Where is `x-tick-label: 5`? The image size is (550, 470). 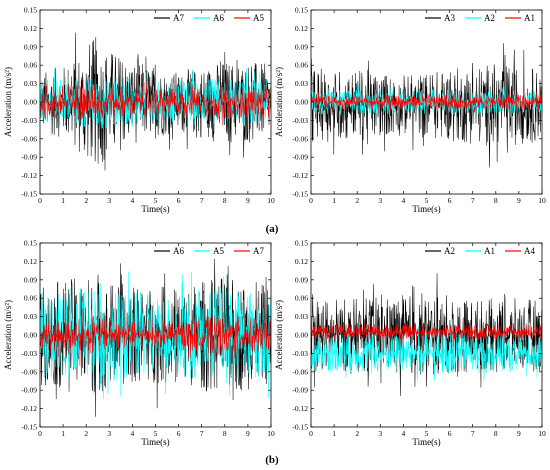 x-tick-label: 5 is located at coordinates (427, 200).